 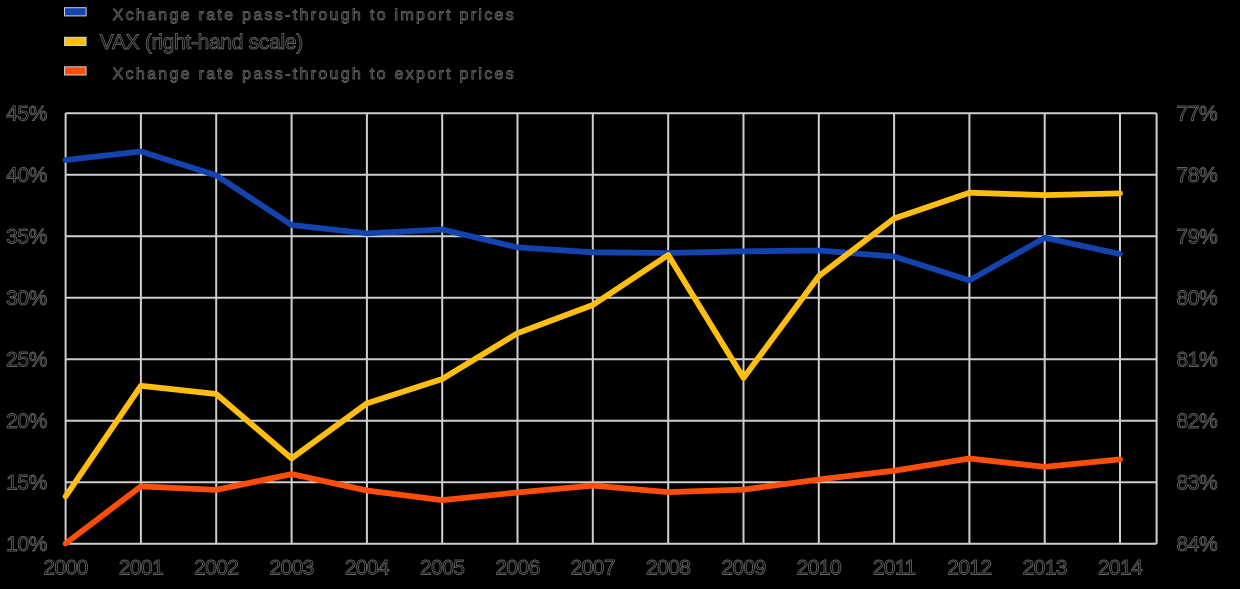 What do you see at coordinates (201, 42) in the screenshot?
I see `svg-text: VAX (right-hand scale)` at bounding box center [201, 42].